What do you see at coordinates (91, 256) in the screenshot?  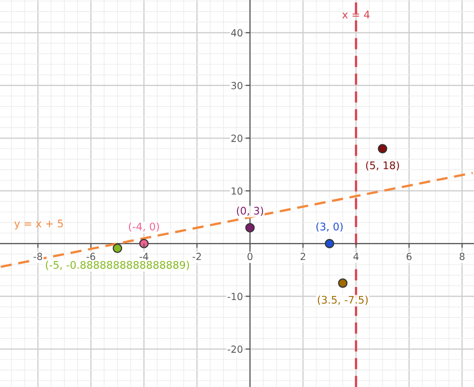 I see `x-tick-label: -6` at bounding box center [91, 256].